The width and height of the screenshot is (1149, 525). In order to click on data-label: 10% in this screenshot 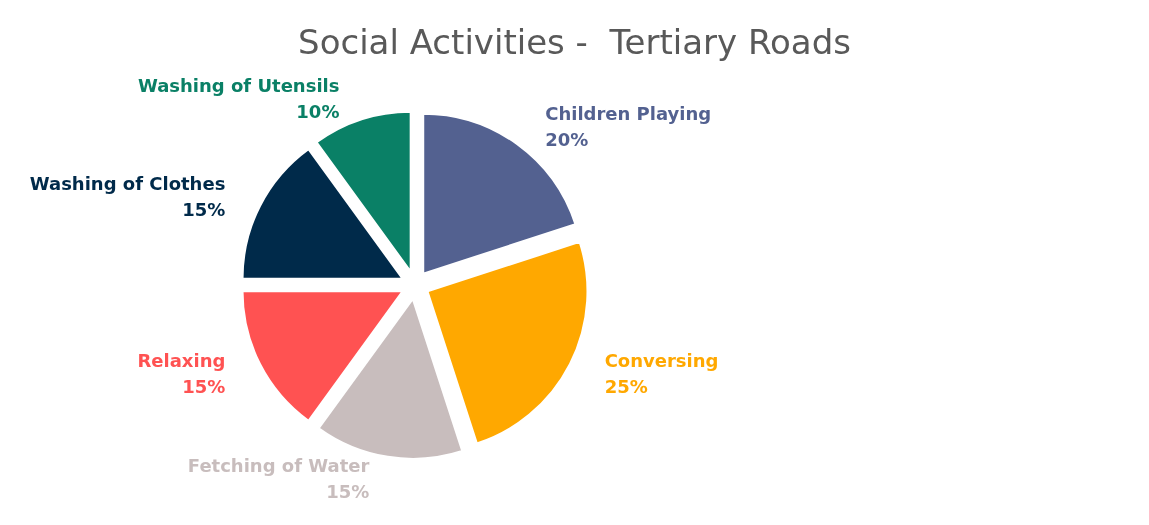, I will do `click(318, 112)`.